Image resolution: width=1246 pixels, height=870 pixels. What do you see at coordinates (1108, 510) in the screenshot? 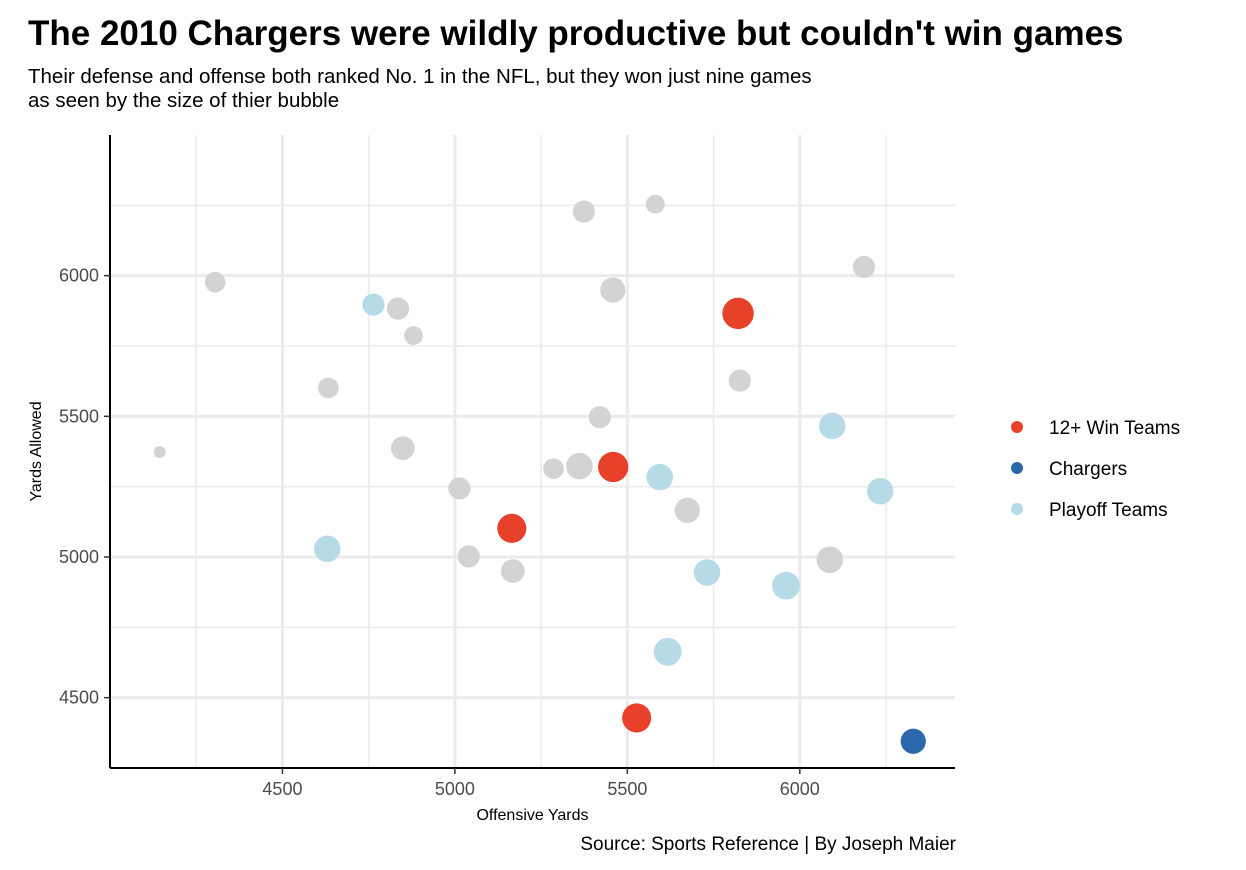
I see `legend-label: Playoff Teams` at bounding box center [1108, 510].